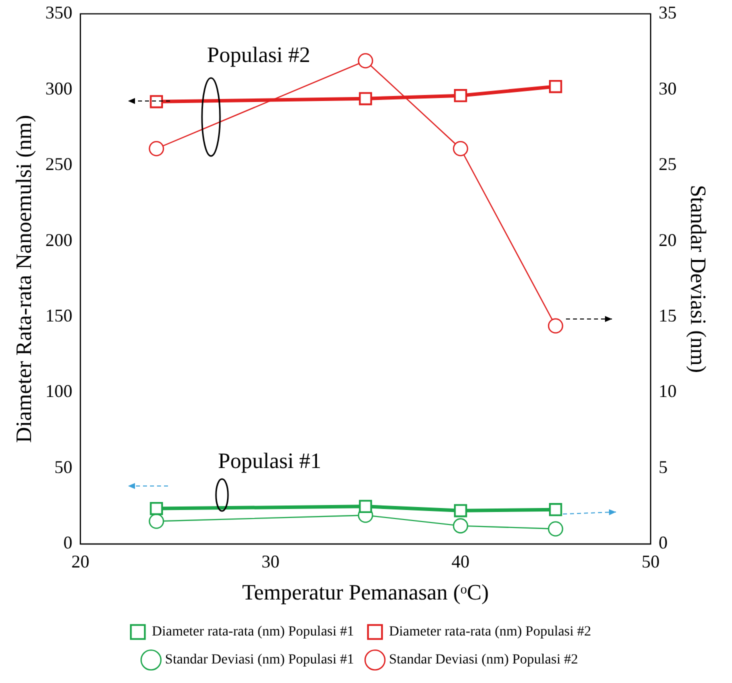 Image resolution: width=732 pixels, height=683 pixels. Describe the element at coordinates (270, 460) in the screenshot. I see `annotation: Populasi #1` at that location.